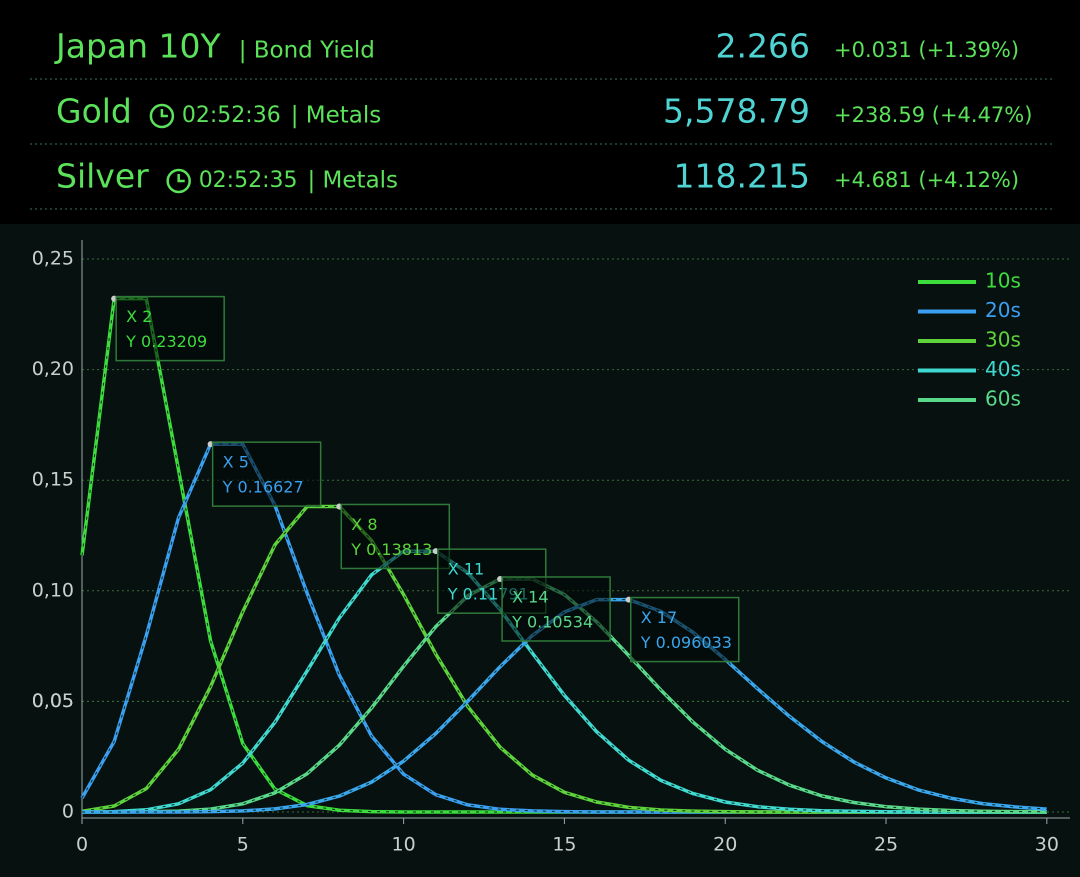 The height and width of the screenshot is (877, 1080). I want to click on y-tick-label: 0,05, so click(53, 701).